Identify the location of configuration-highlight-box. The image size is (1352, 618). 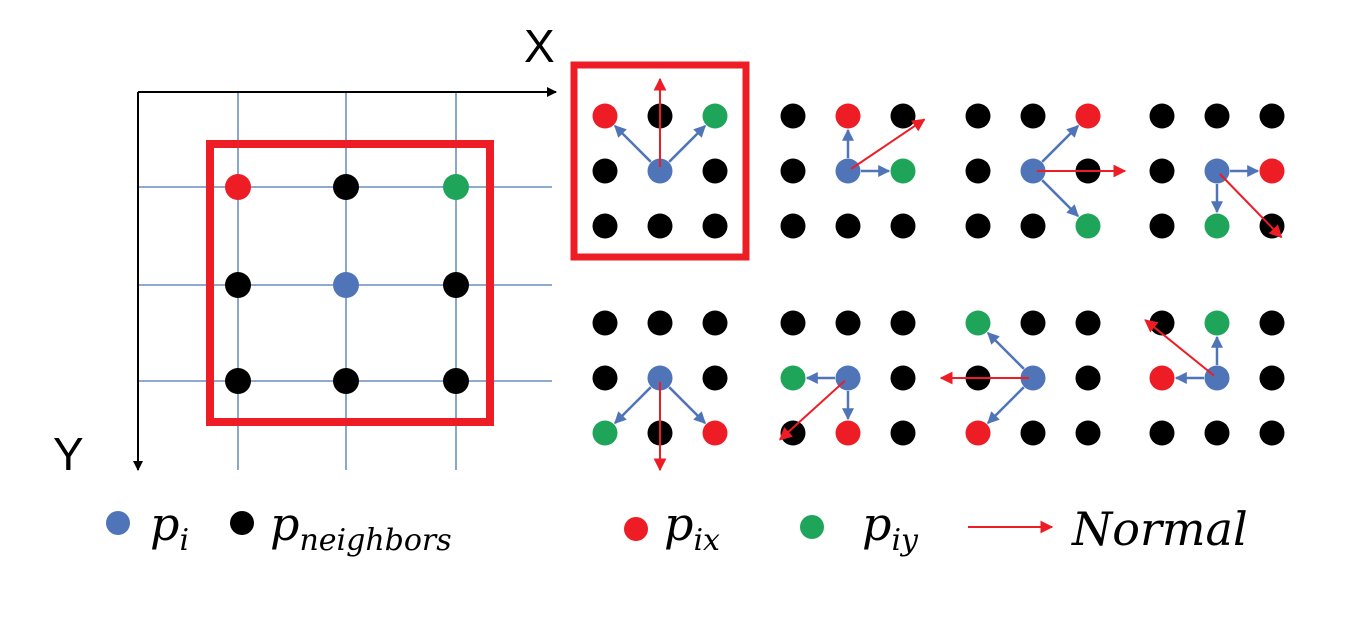
(660, 161).